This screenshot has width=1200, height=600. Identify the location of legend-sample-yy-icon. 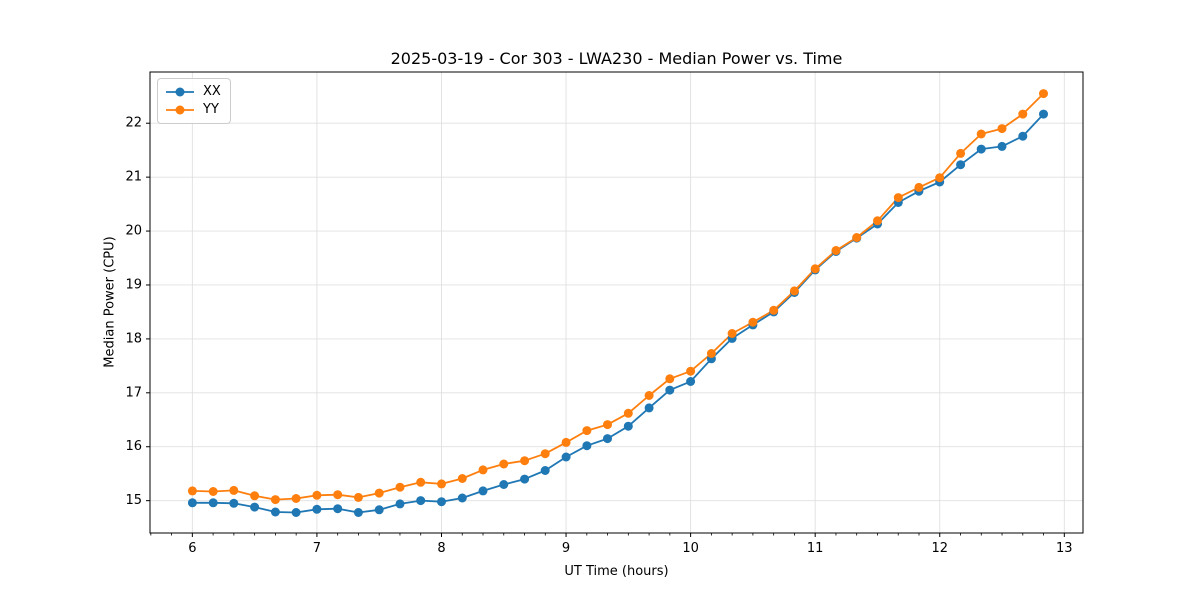
(180, 110).